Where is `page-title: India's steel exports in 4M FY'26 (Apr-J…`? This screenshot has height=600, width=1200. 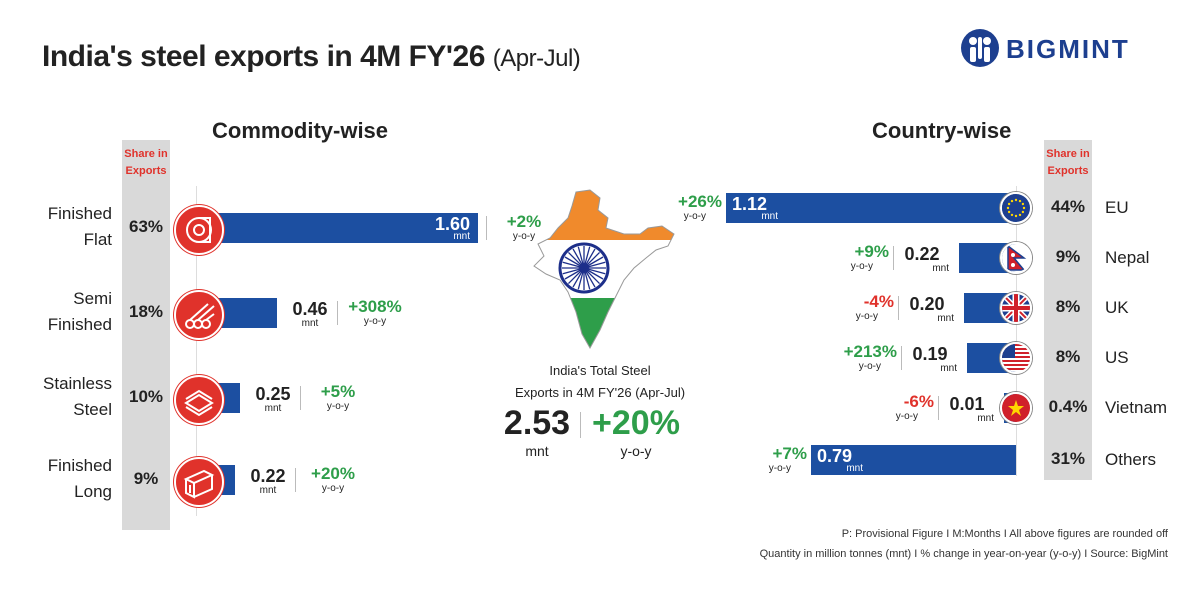
page-title: India's steel exports in 4M FY'26 (Apr-J… is located at coordinates (311, 57).